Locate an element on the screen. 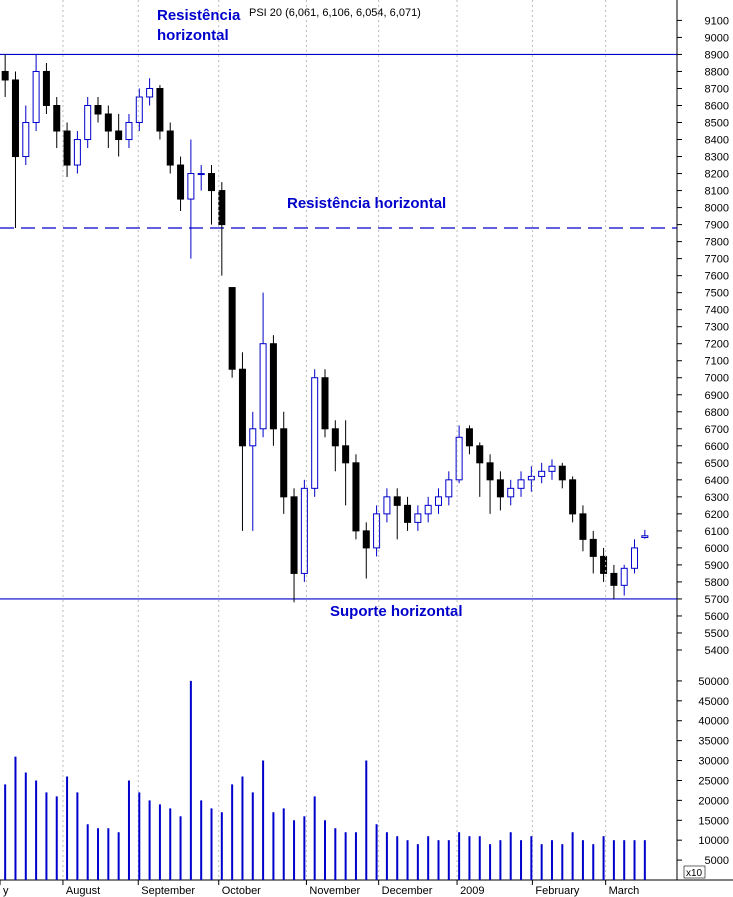 This screenshot has height=897, width=733. y-tick-label: 5900 is located at coordinates (717, 566).